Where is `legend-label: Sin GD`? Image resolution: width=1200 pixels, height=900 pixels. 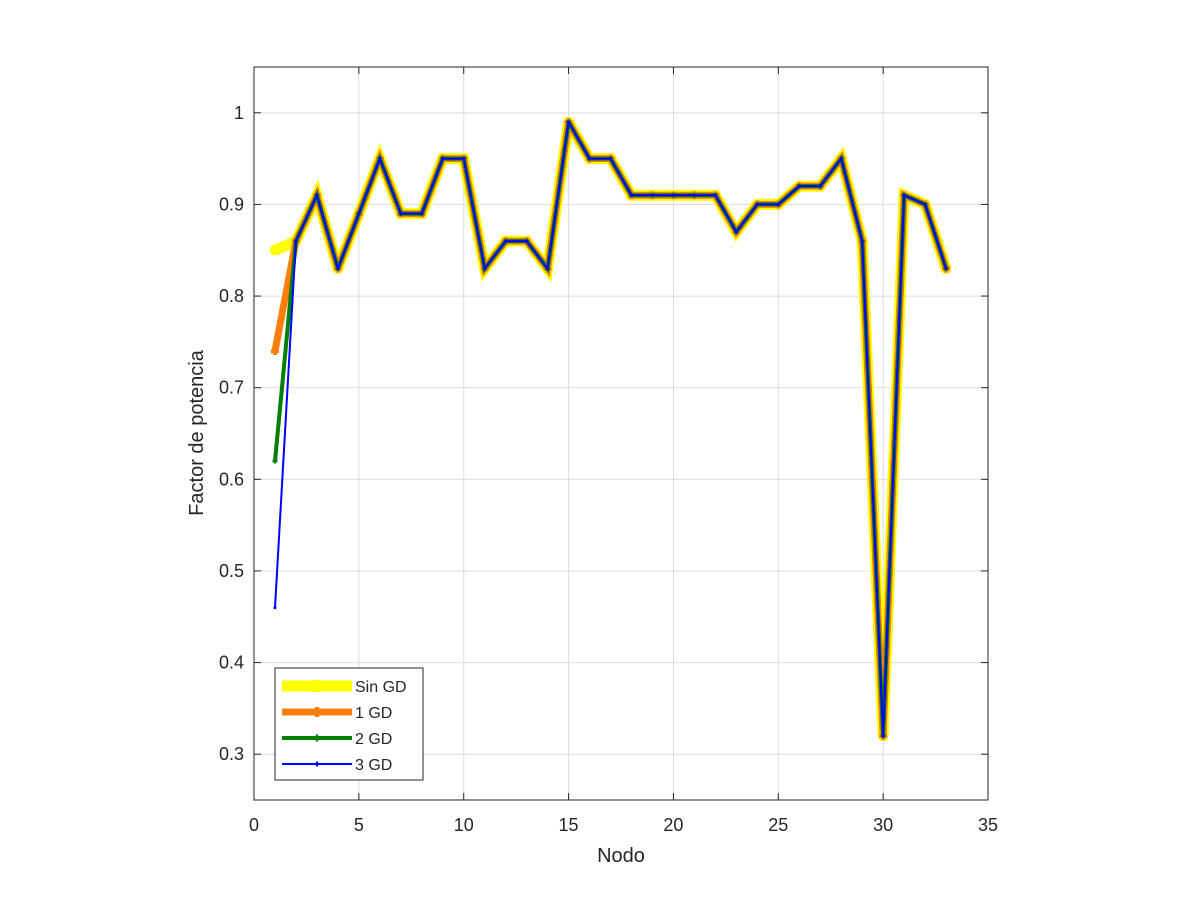 legend-label: Sin GD is located at coordinates (381, 687).